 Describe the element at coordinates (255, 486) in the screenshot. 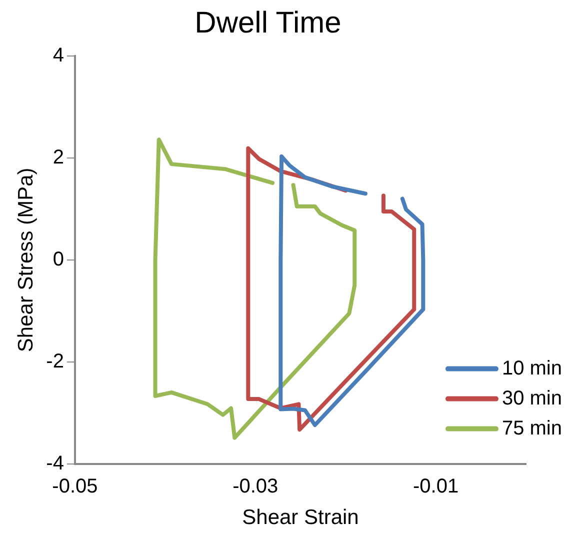

I see `x-tick-label: -0.03` at that location.